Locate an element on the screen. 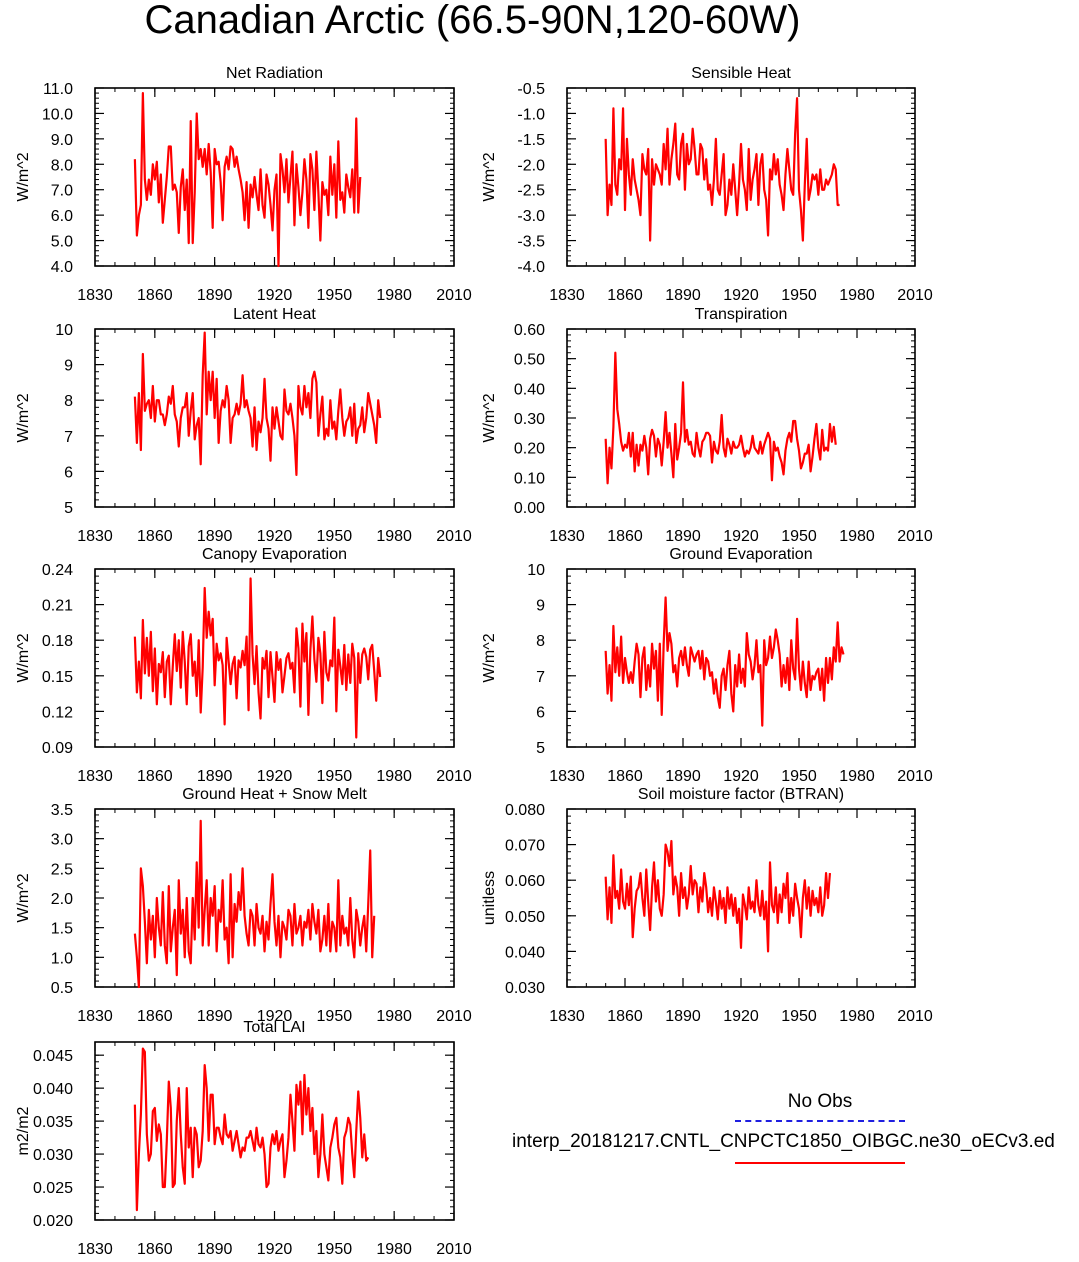 Image resolution: width=1079 pixels, height=1262 pixels. panel-title: Soil moisture factor (BTRAN) is located at coordinates (741, 794).